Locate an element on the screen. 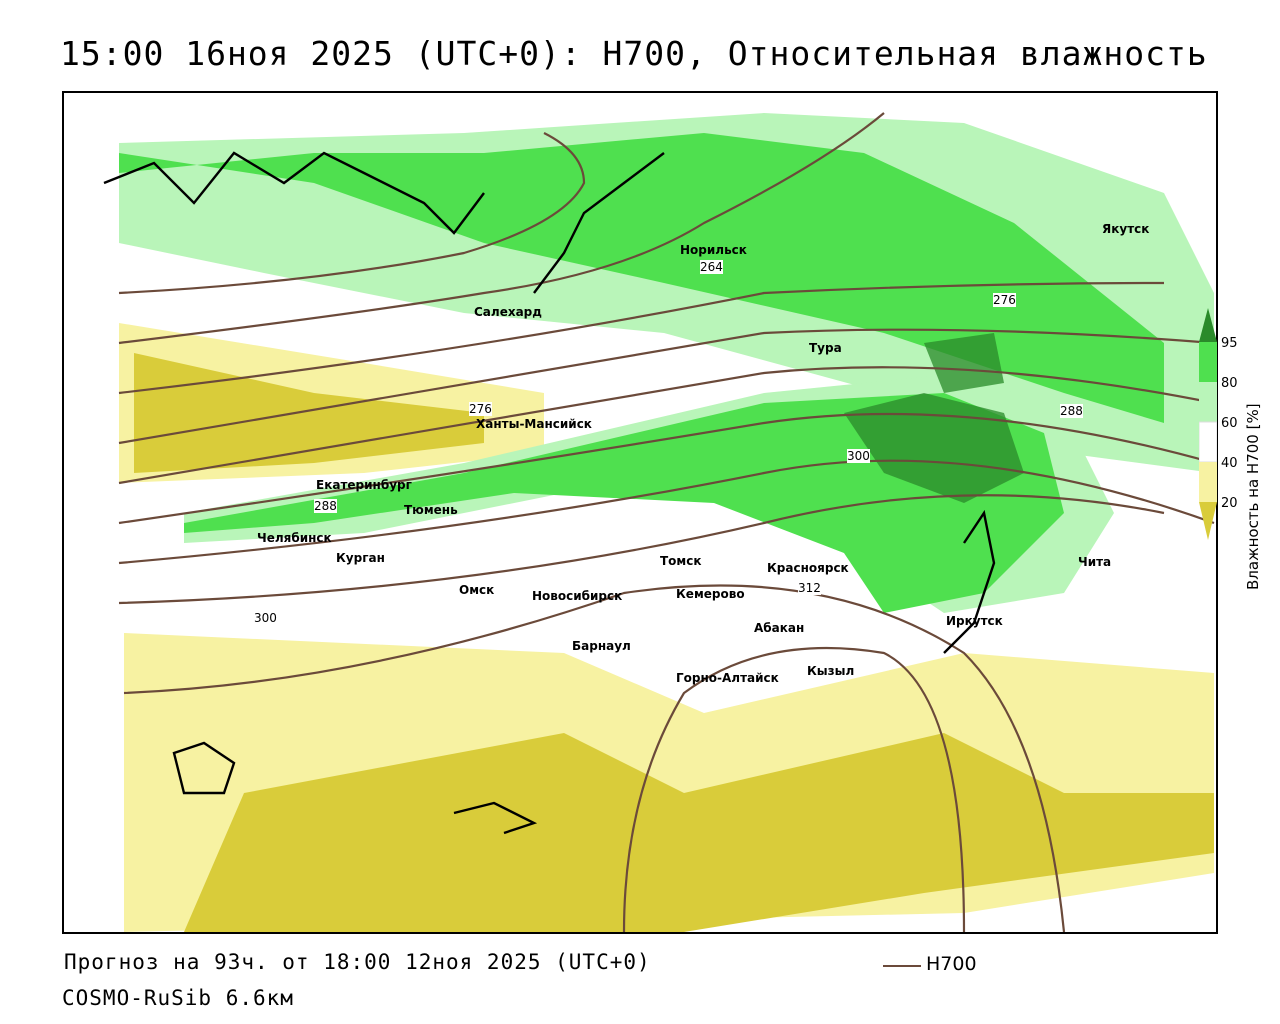 The width and height of the screenshot is (1280, 1024). city-barnaul: Барнаул is located at coordinates (601, 646).